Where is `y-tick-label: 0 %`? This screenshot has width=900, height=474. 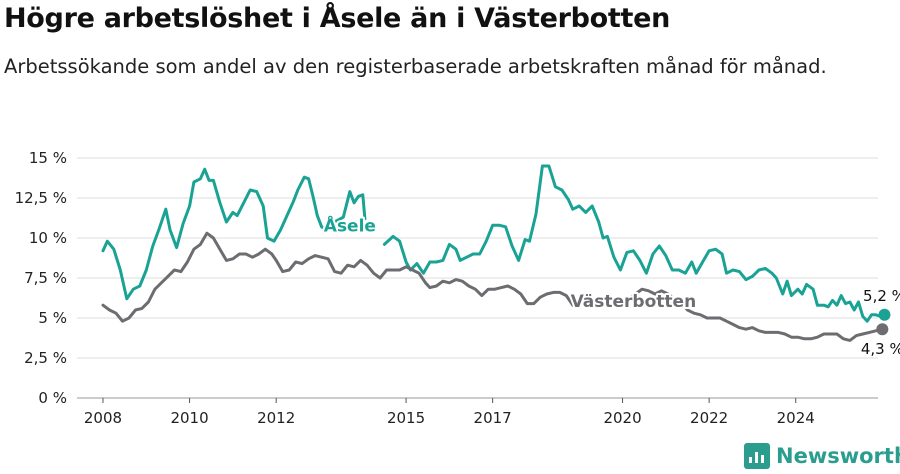
y-tick-label: 0 % is located at coordinates (52, 398).